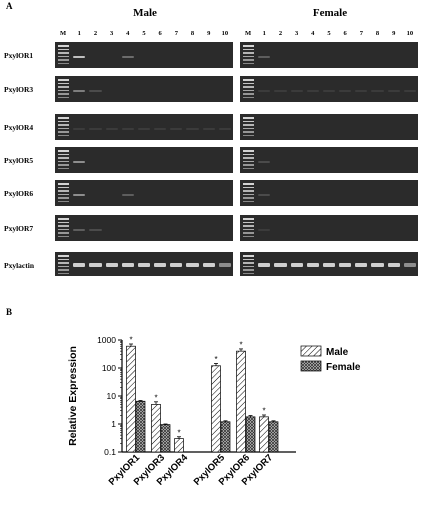 The width and height of the screenshot is (422, 505). What do you see at coordinates (19, 55) in the screenshot?
I see `gene-label: PxylOR1` at bounding box center [19, 55].